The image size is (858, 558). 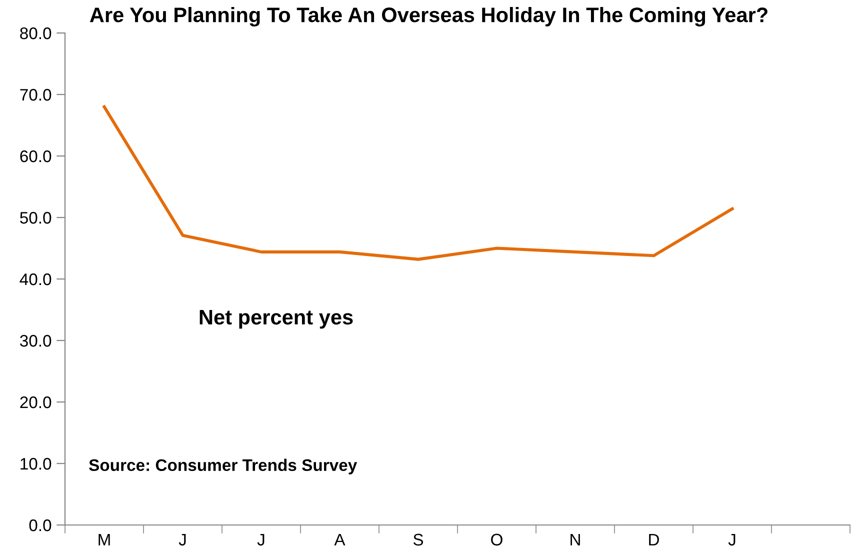 I want to click on y-tick-label: 10.0, so click(x=36, y=464).